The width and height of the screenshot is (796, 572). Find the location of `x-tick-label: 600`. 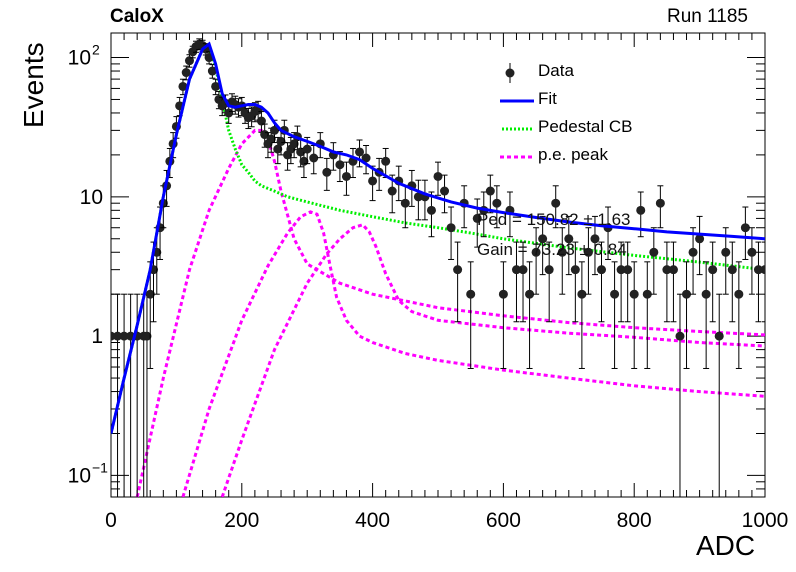

x-tick-label: 600 is located at coordinates (503, 520).